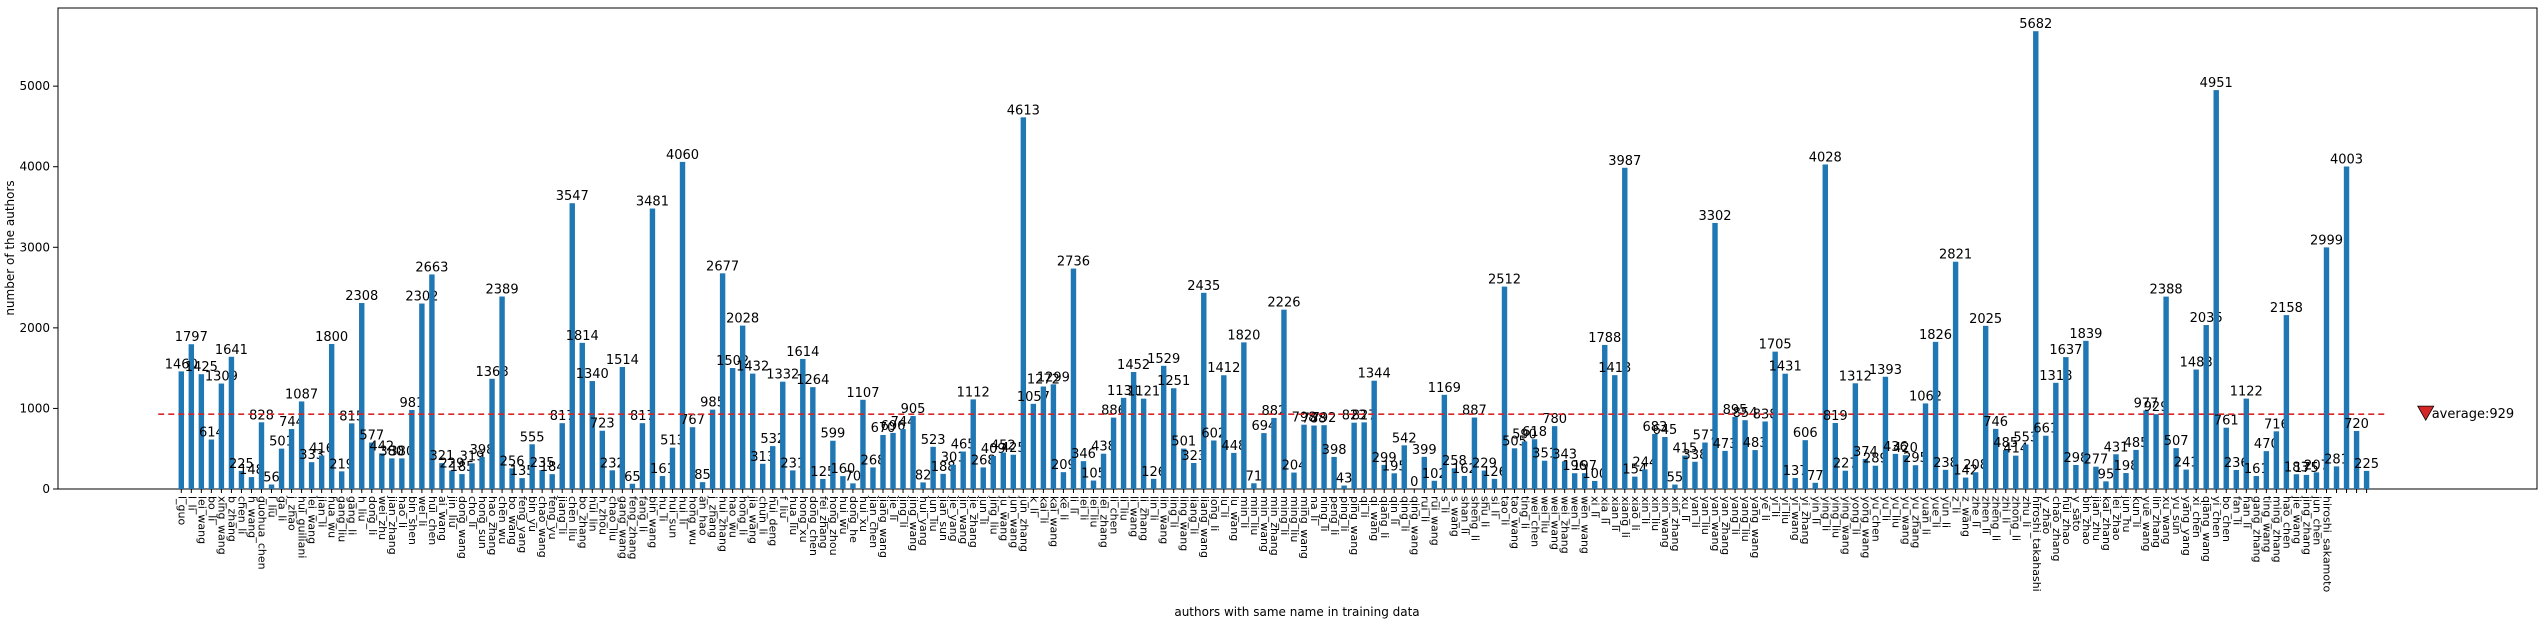 The width and height of the screenshot is (2546, 627). Describe the element at coordinates (1243, 335) in the screenshot. I see `value-label: 1820` at that location.